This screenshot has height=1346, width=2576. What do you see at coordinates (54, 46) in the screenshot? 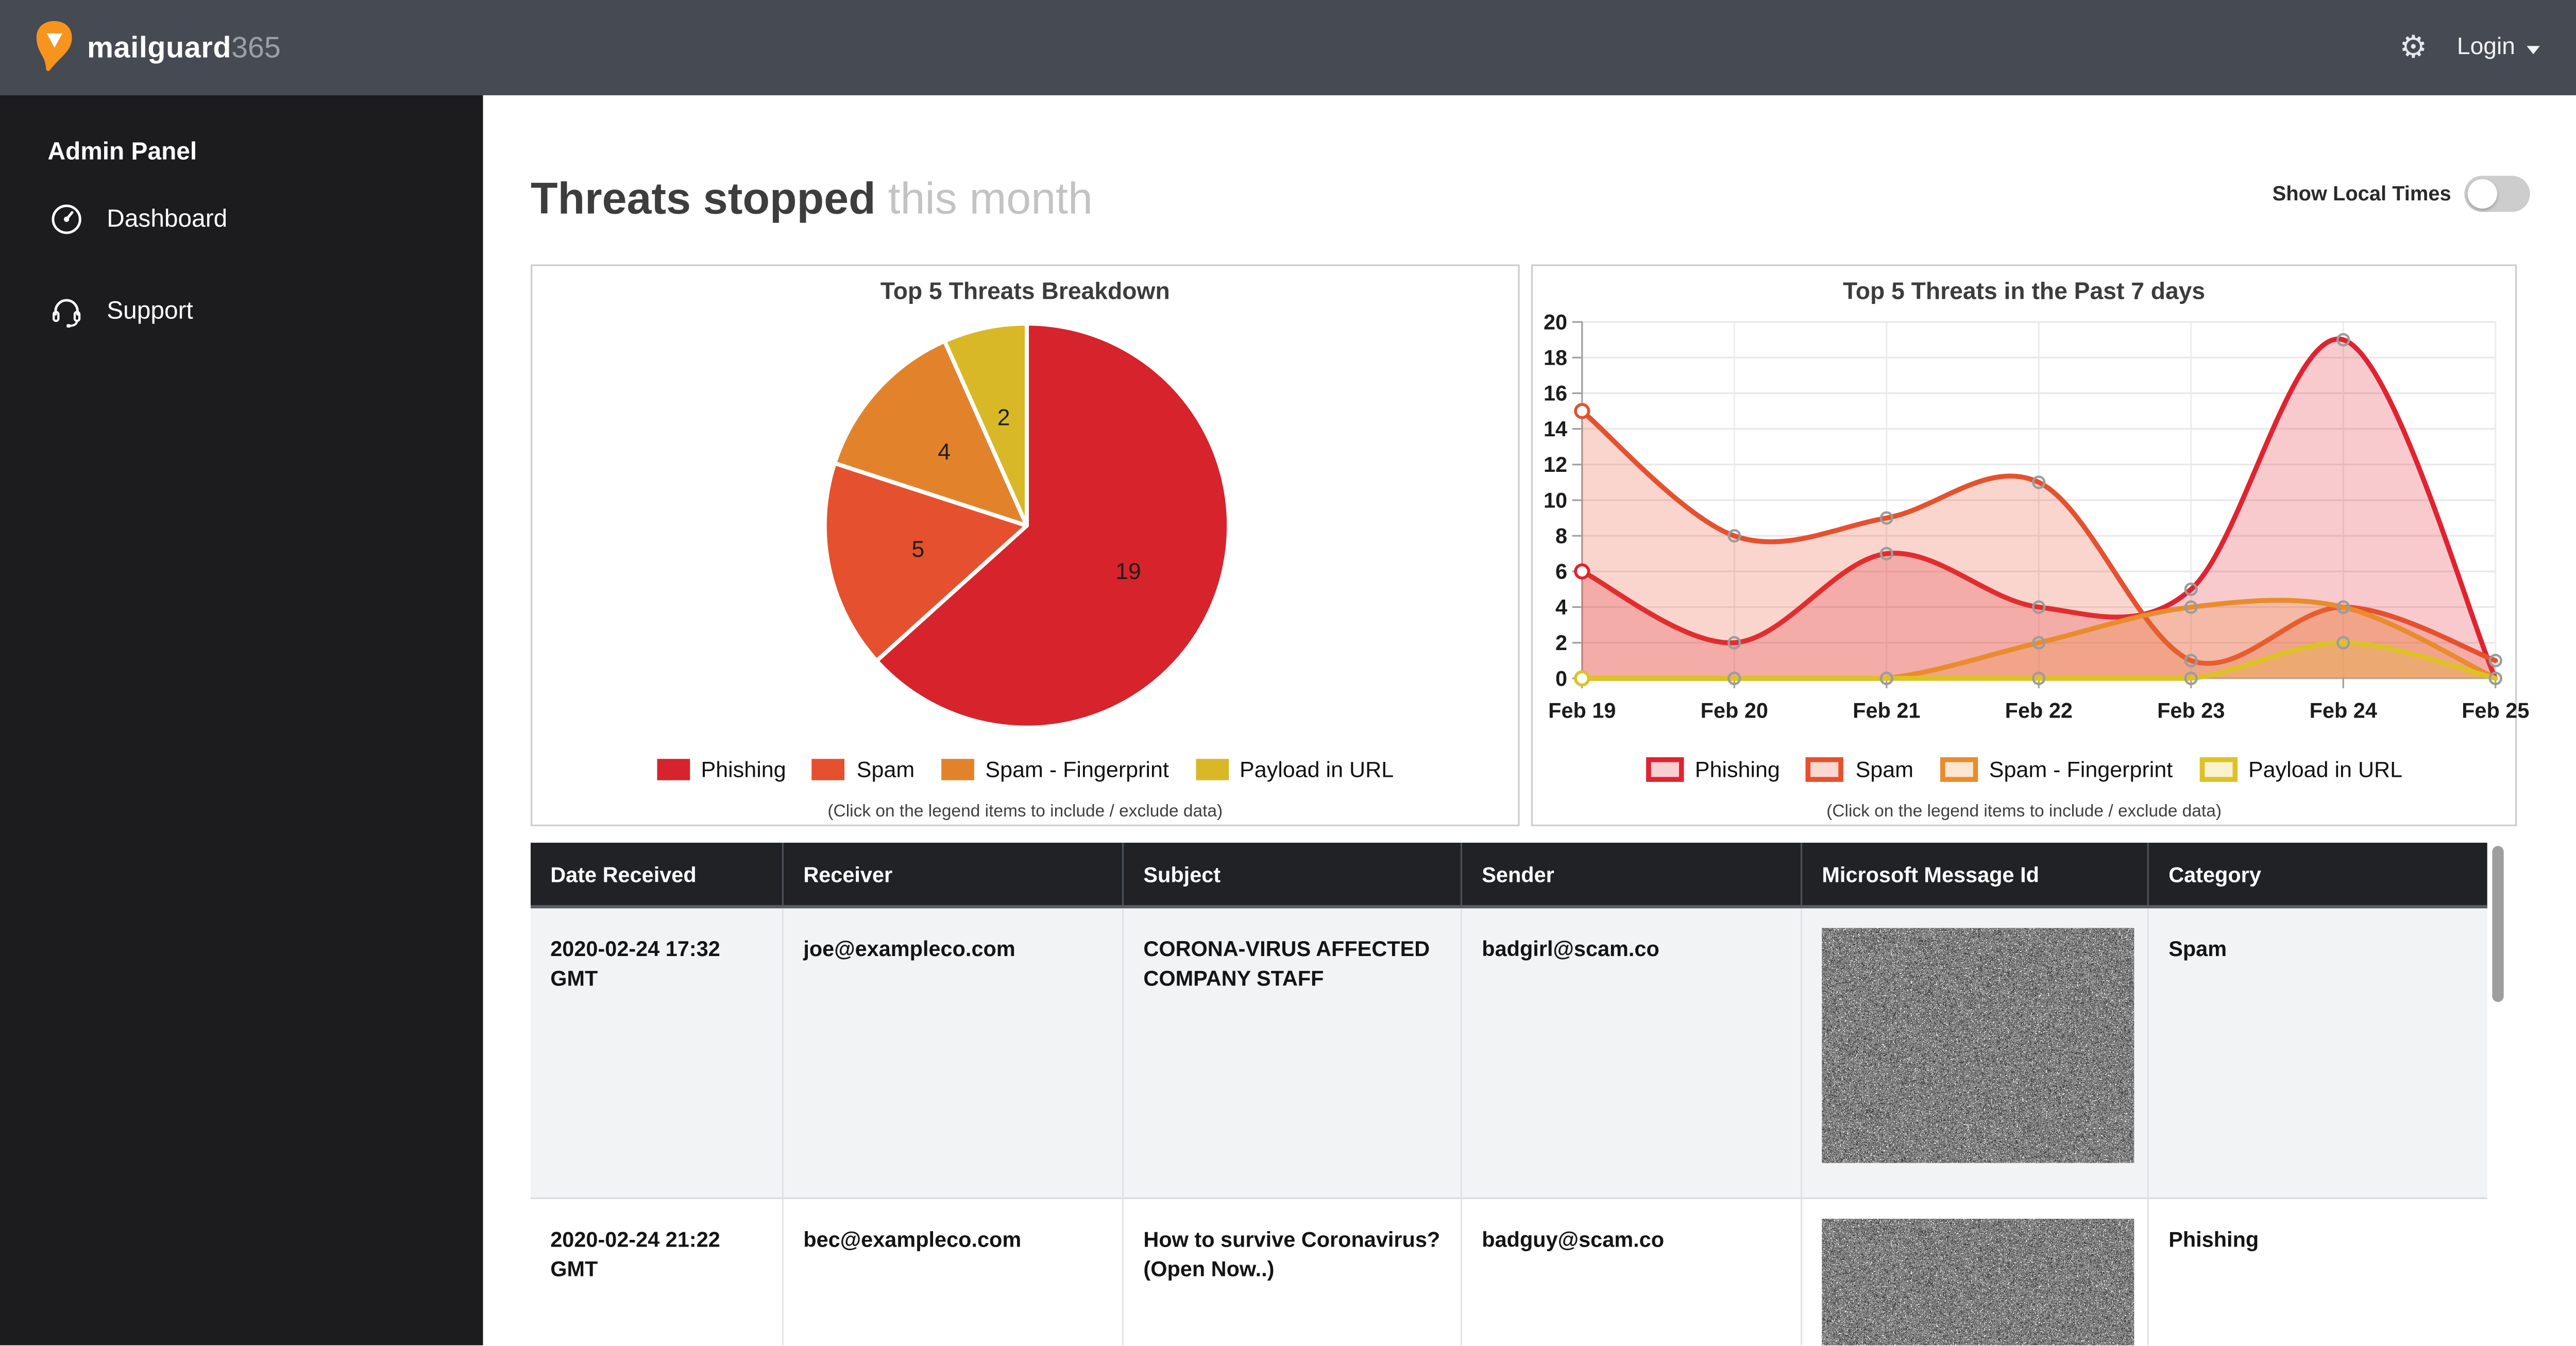
I see `mailguard-pin-icon` at bounding box center [54, 46].